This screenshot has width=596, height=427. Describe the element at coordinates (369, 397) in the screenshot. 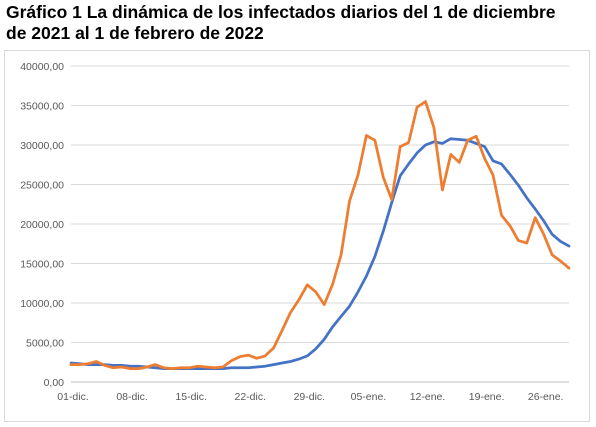

I see `x-tick-label: 05-ene.` at that location.